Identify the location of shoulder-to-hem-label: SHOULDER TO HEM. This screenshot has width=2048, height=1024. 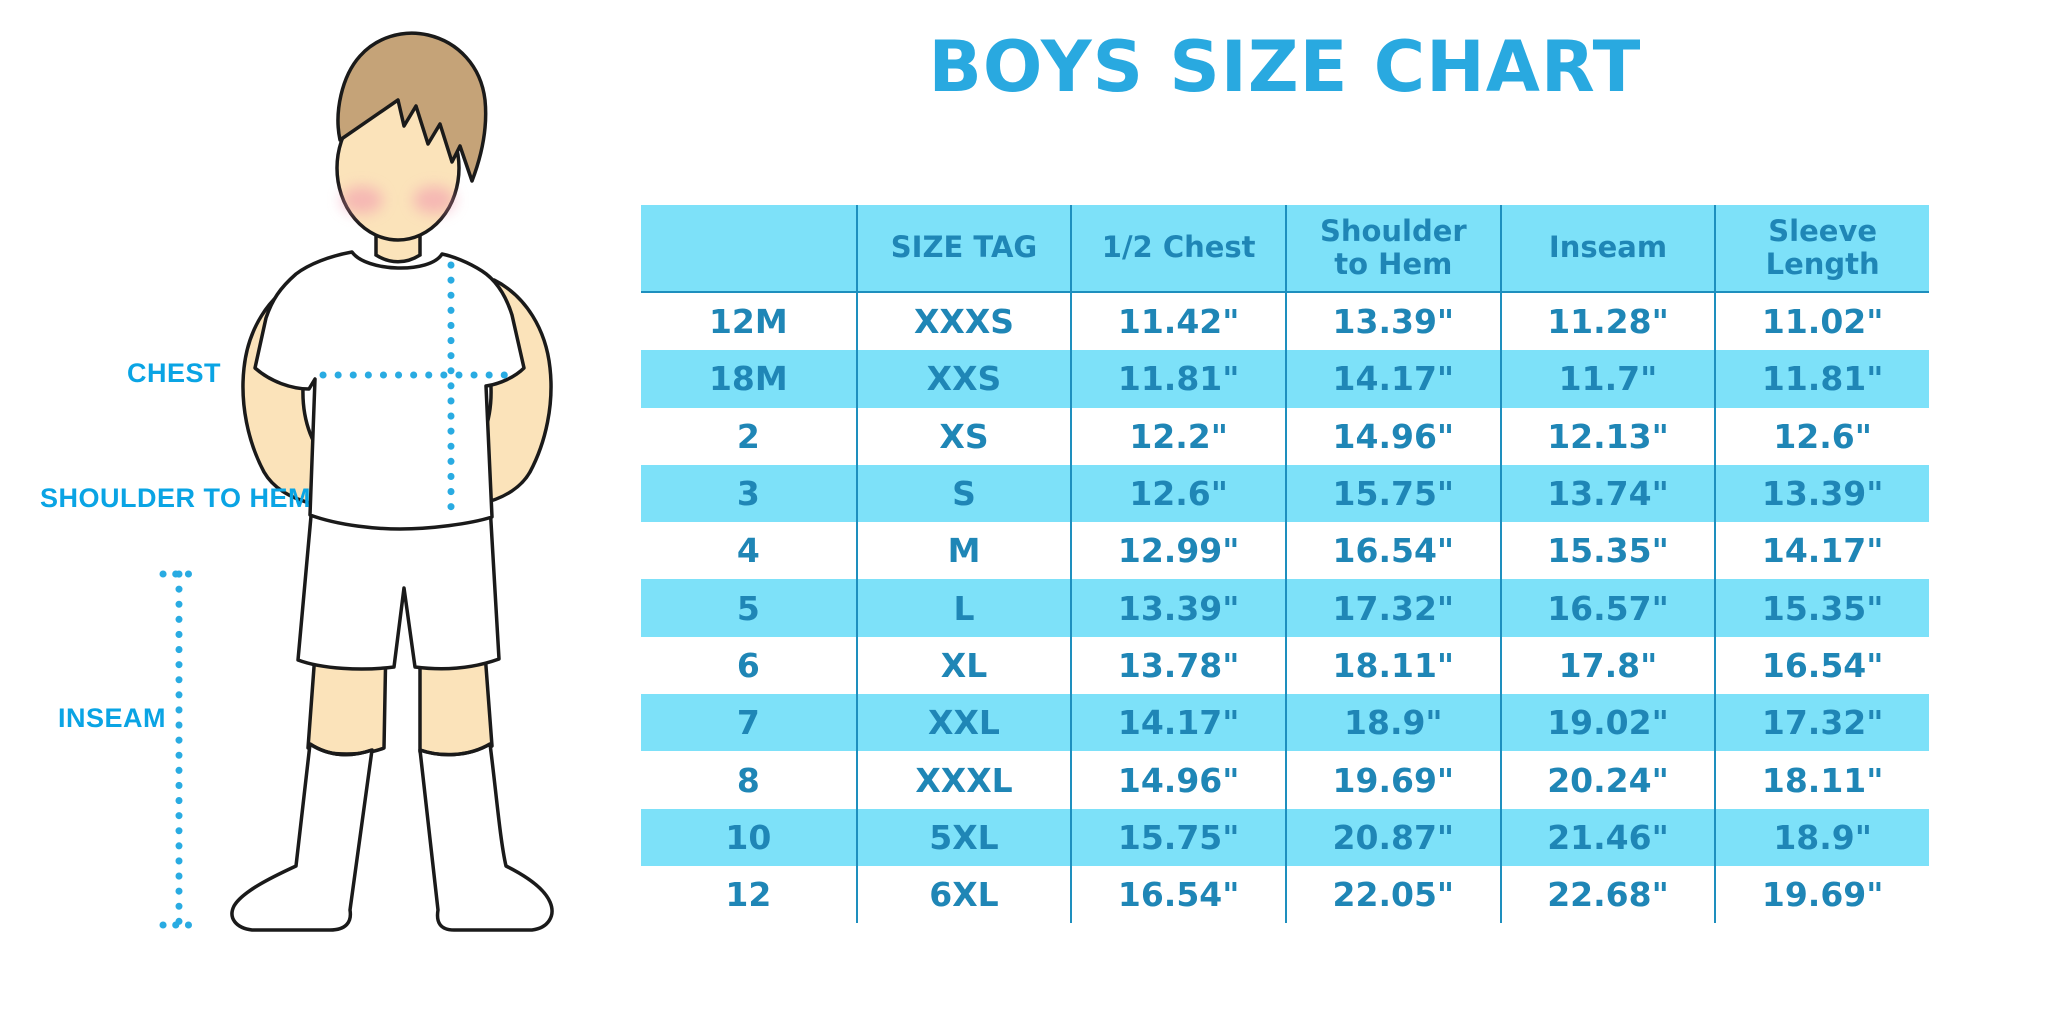
(176, 498).